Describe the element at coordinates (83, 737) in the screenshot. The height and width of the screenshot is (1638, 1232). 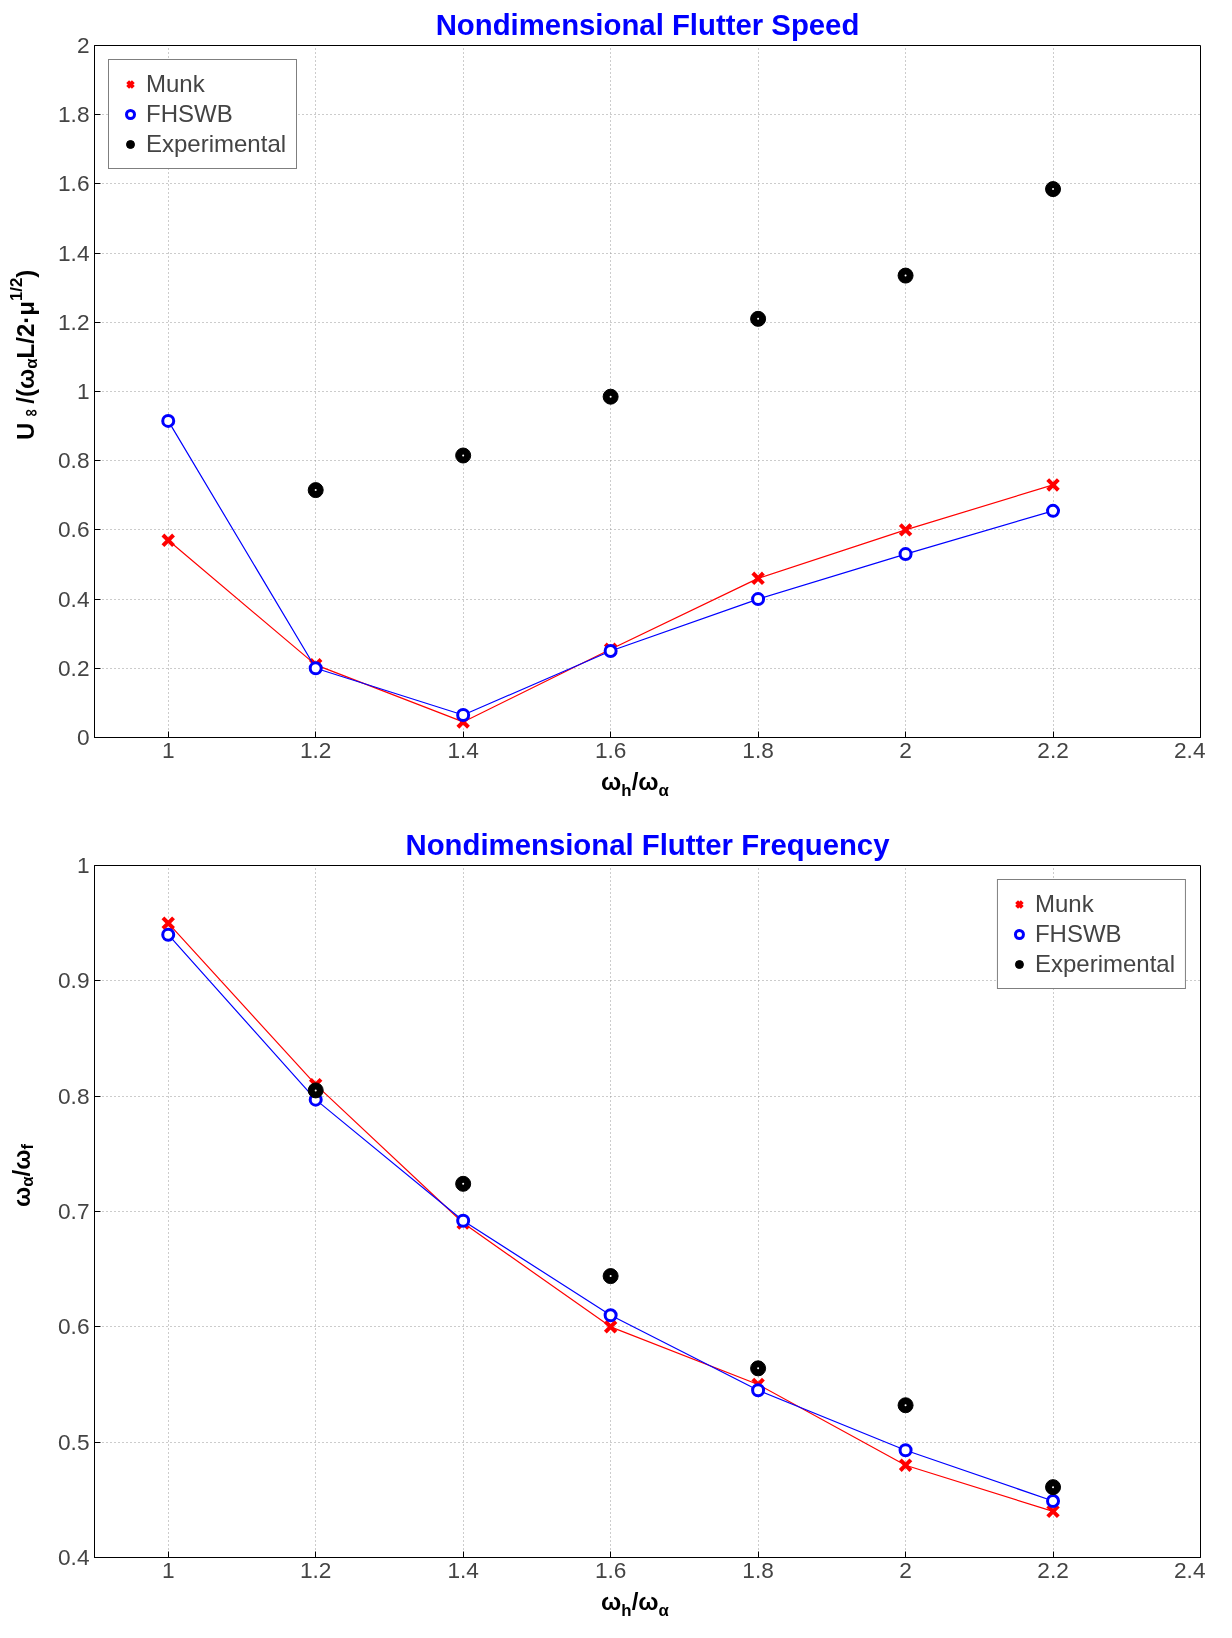
I see `y-tick-label: 0` at that location.